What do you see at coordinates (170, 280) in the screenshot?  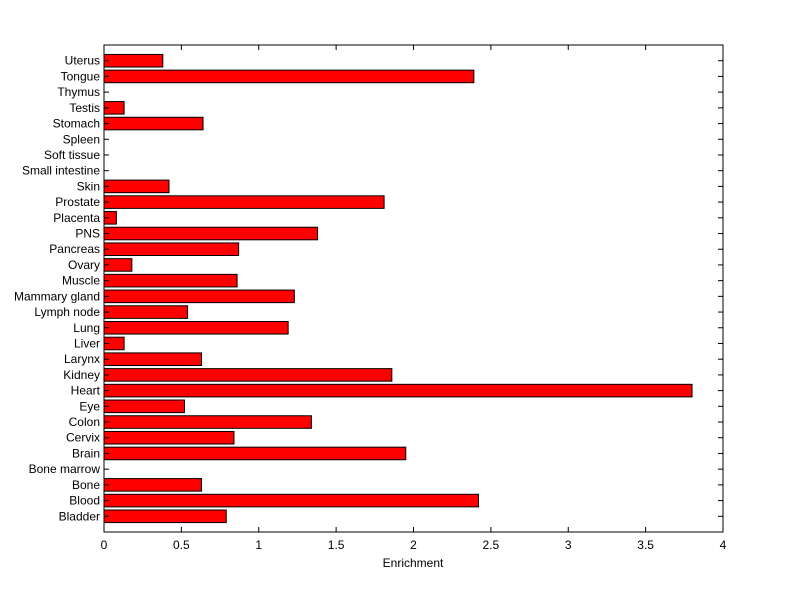 I see `bar-muscle` at bounding box center [170, 280].